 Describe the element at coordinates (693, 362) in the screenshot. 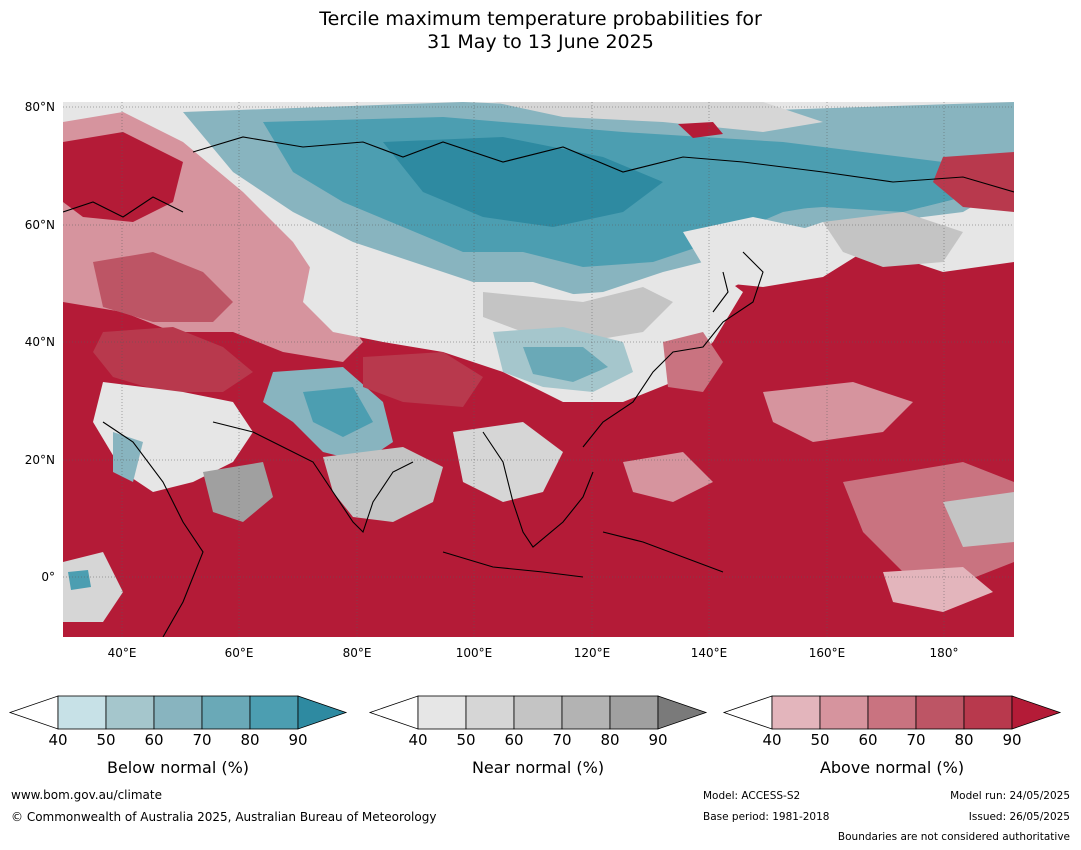

I see `japan-pink` at that location.